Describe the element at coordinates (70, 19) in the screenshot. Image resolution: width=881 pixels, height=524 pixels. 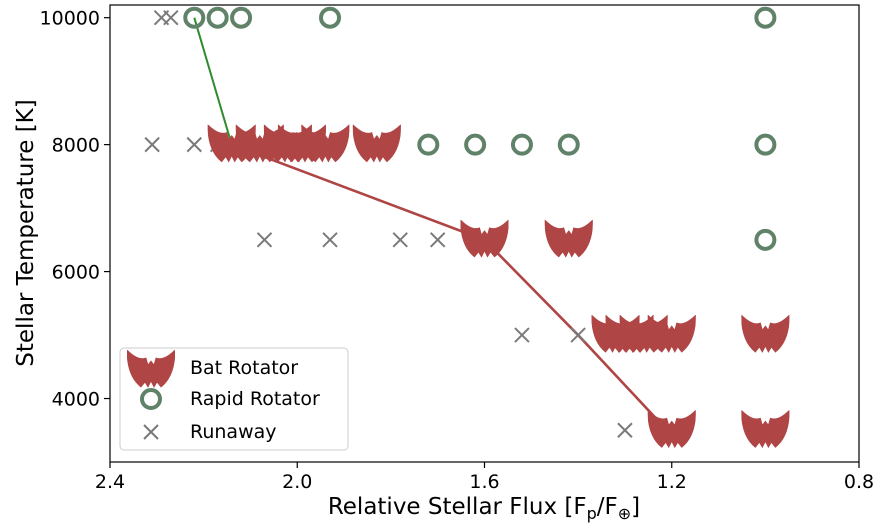
I see `y-tick-label: 10000` at that location.